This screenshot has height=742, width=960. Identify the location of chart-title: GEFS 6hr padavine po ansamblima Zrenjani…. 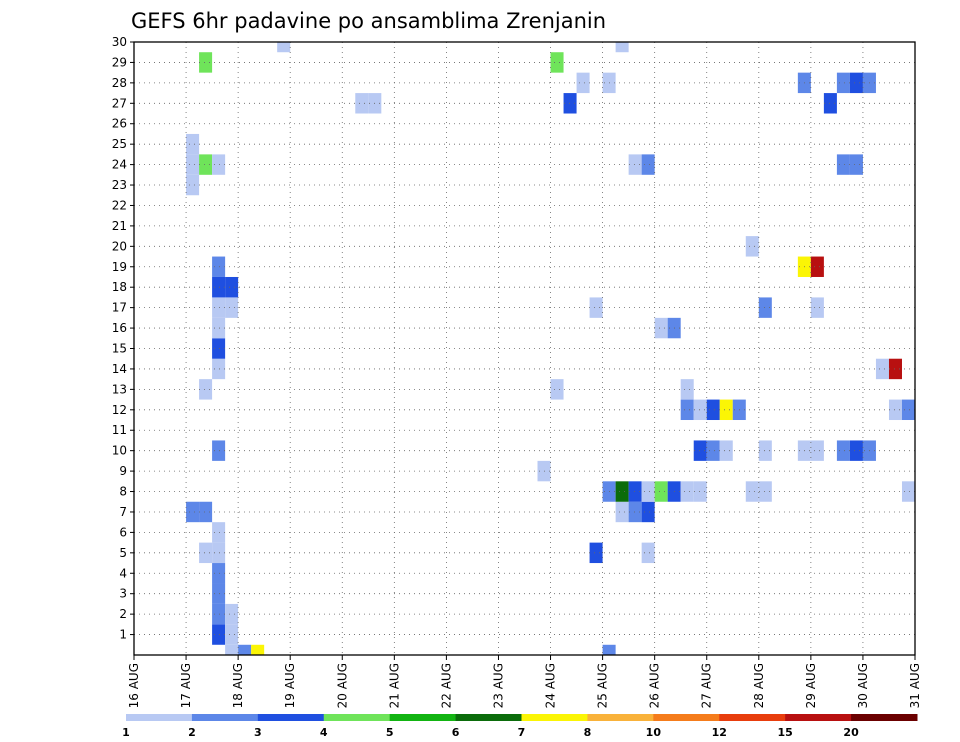
(368, 21).